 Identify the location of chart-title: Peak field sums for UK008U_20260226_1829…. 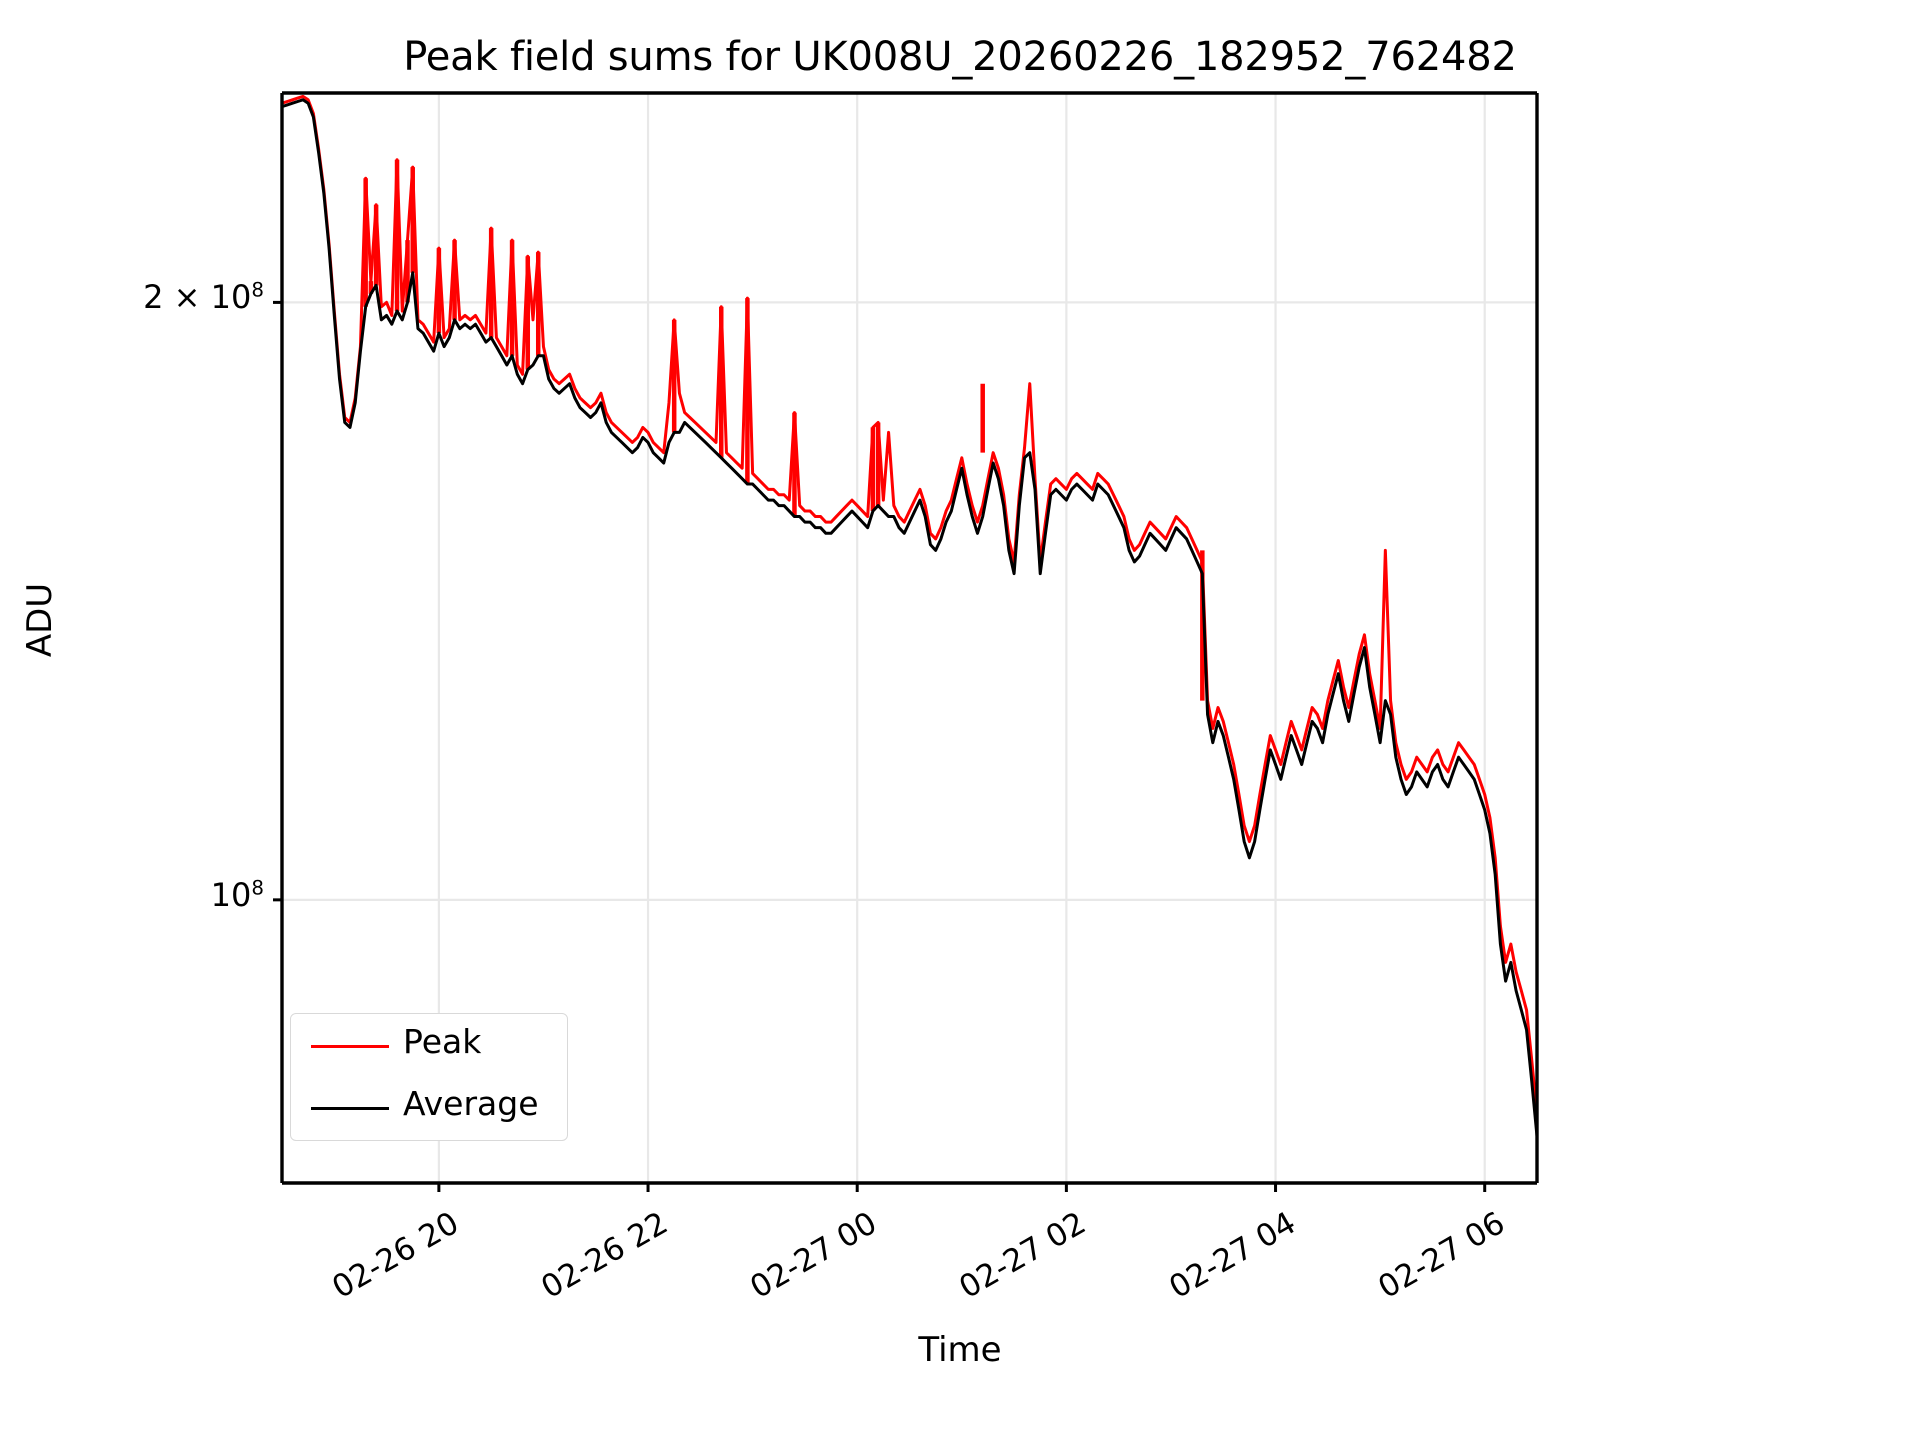
(960, 57).